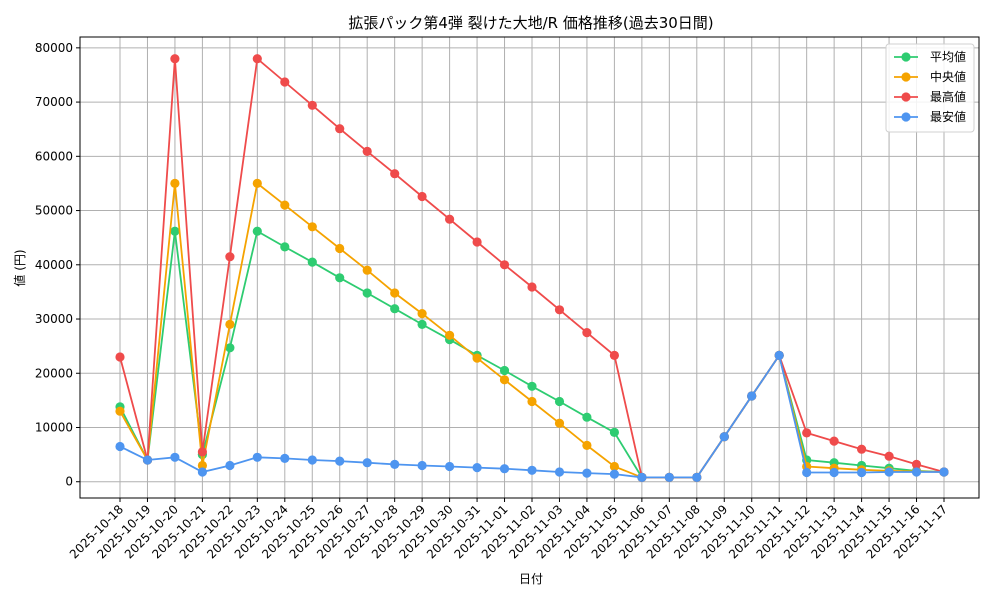 The height and width of the screenshot is (600, 1000). Describe the element at coordinates (54, 211) in the screenshot. I see `y-tick-label: 50000` at that location.